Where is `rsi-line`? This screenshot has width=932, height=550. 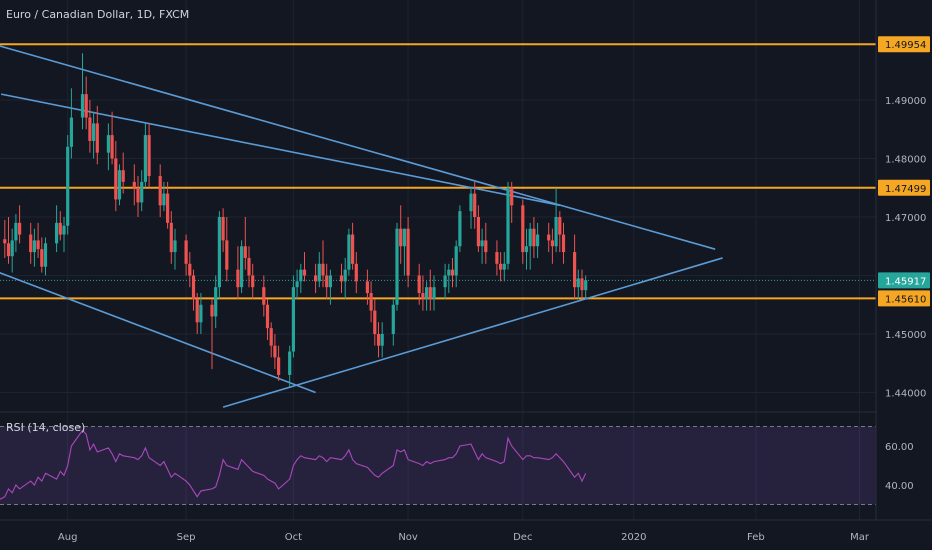
rsi-line is located at coordinates (293, 464).